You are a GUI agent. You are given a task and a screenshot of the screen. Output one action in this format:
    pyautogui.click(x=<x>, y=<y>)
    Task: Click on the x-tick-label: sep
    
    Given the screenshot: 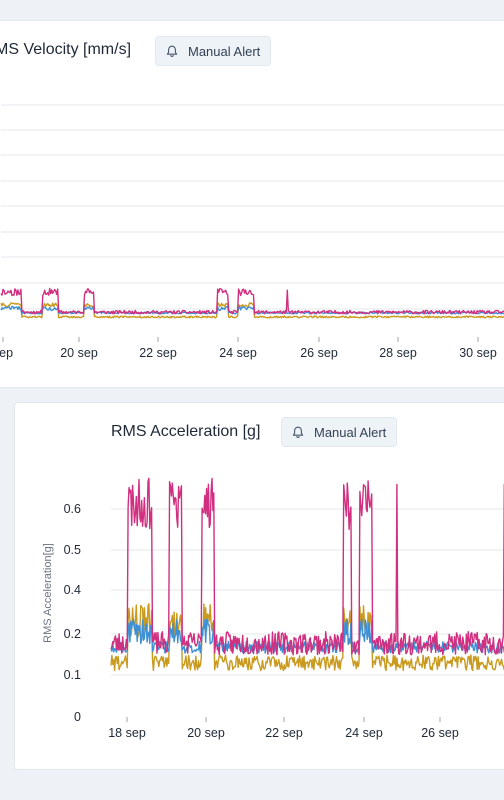 What is the action you would take?
    pyautogui.click(x=6, y=353)
    